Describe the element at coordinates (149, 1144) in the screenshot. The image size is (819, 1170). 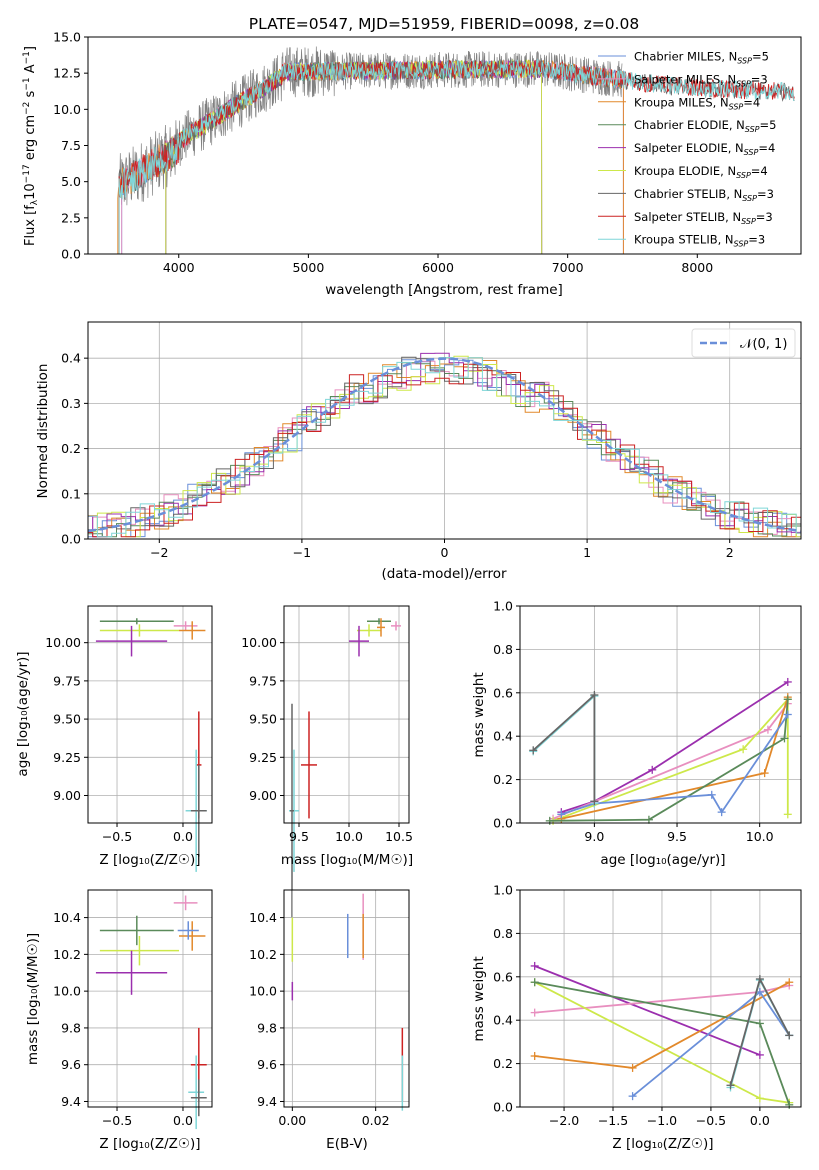
I see `mass-z-x-label: Z [log₁₀(Z/Z☉)]` at that location.